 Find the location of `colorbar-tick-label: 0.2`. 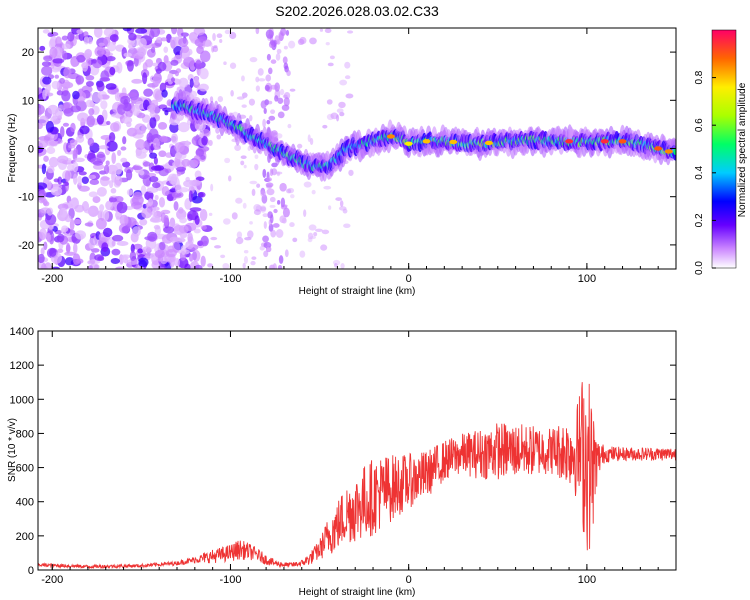

colorbar-tick-label: 0.2 is located at coordinates (699, 220).